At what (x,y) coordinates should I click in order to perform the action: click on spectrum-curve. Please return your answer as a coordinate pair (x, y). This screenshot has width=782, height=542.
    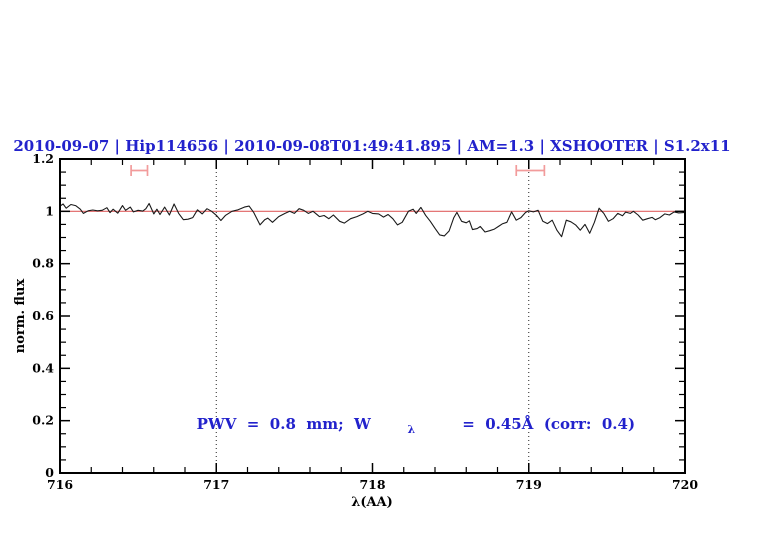
    Looking at the image, I should click on (372, 220).